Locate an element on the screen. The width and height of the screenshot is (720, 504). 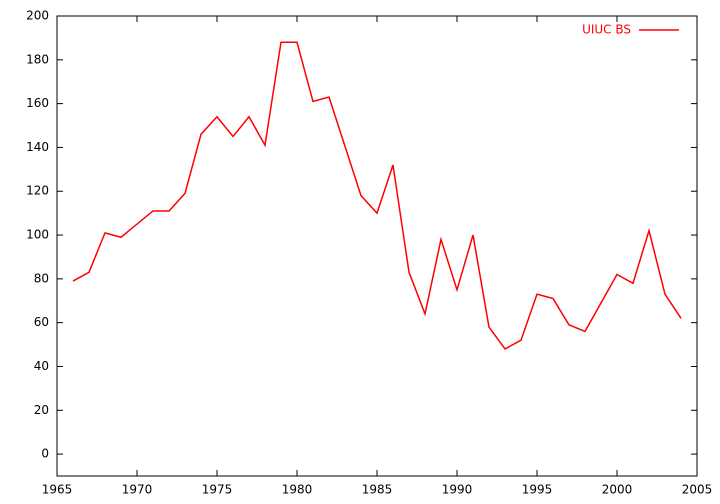
y-tick-label: 80 is located at coordinates (41, 278).